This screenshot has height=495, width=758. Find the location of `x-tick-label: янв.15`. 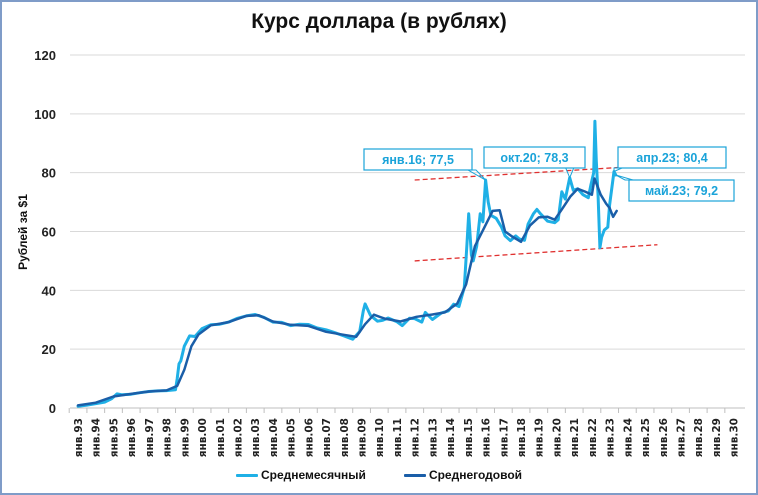

x-tick-label: янв.15 is located at coordinates (469, 437).